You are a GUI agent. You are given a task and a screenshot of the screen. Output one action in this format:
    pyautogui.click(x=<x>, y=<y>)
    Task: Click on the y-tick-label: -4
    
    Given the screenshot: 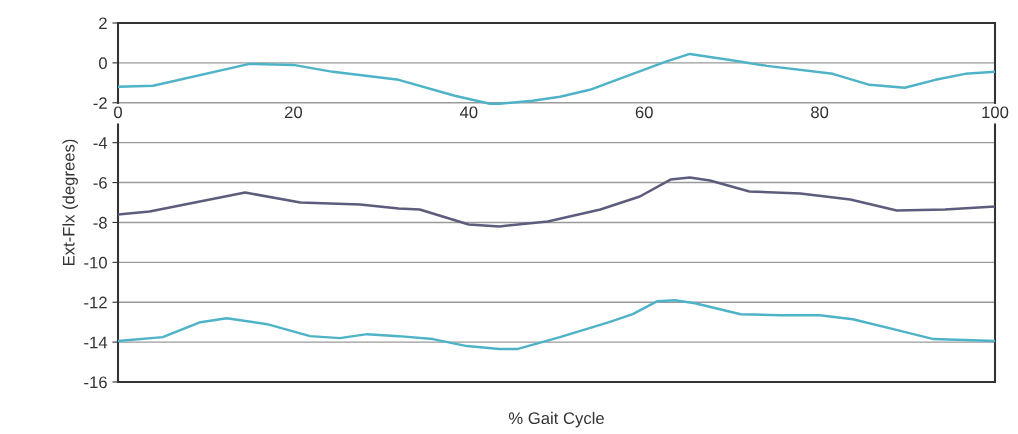 What is the action you would take?
    pyautogui.click(x=100, y=143)
    